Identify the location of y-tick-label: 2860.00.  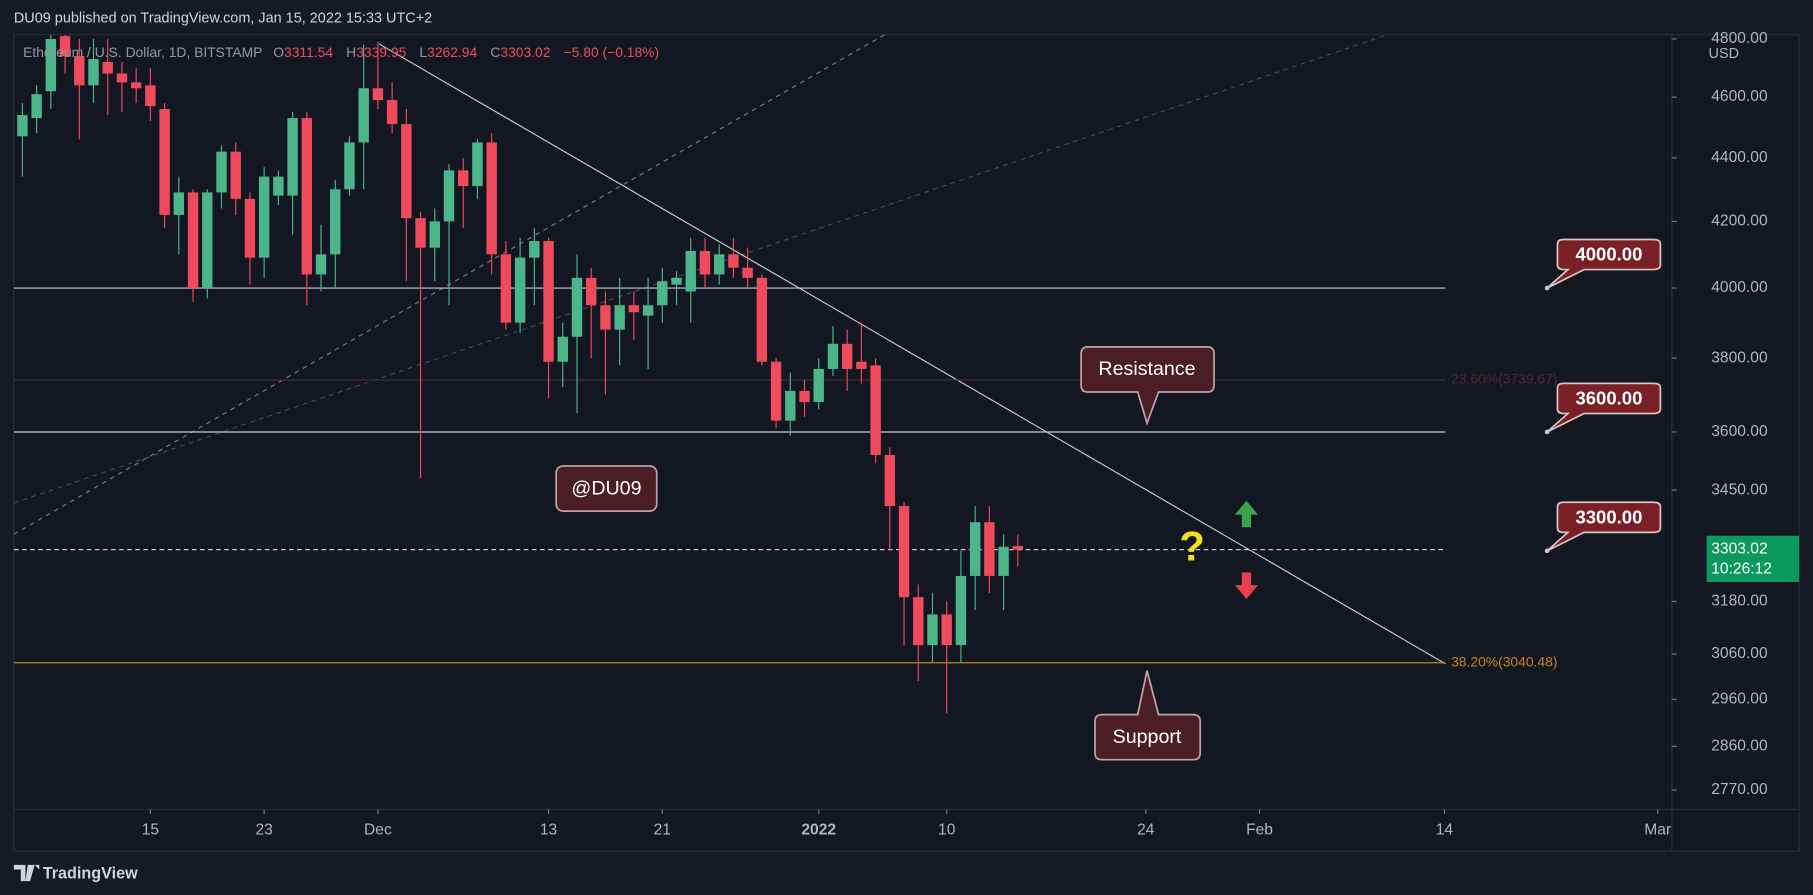
(1739, 745).